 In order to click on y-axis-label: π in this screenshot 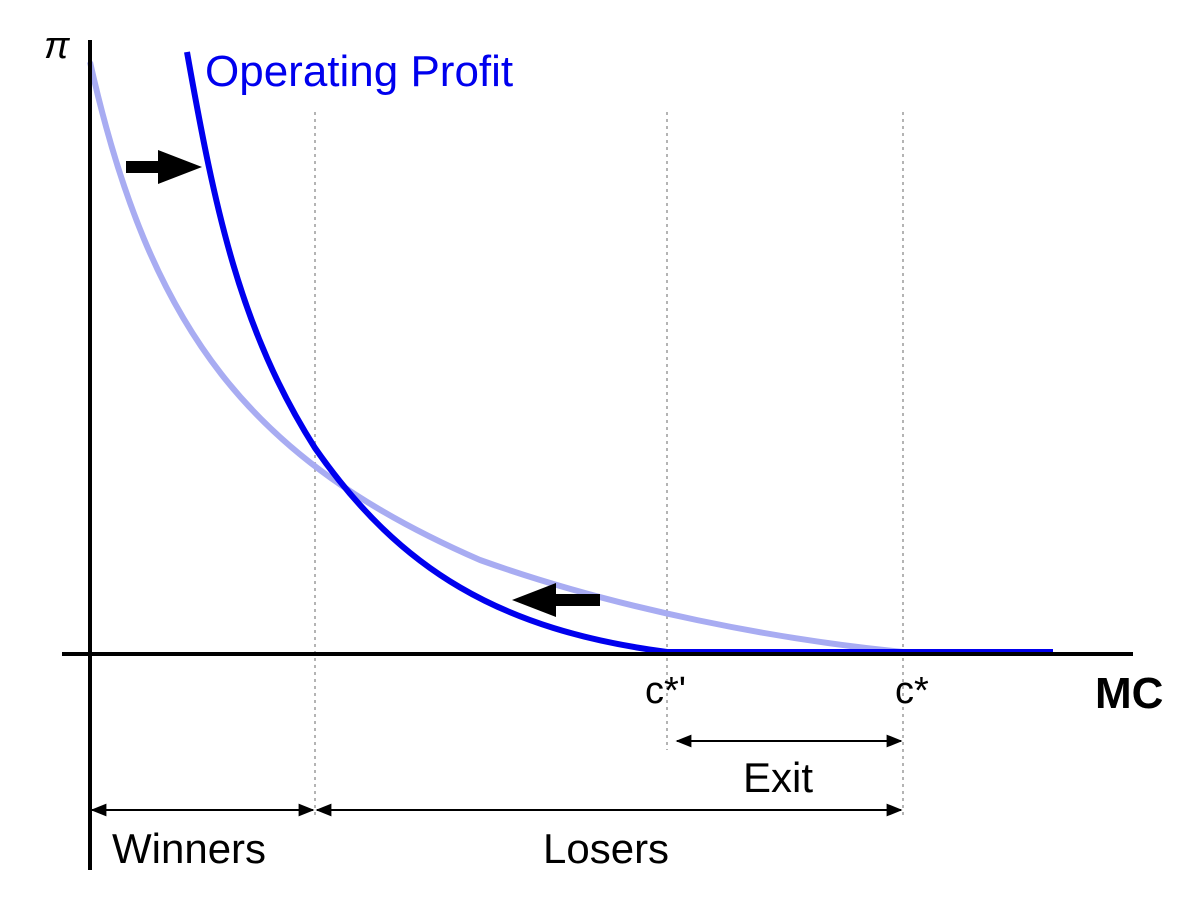, I will do `click(57, 46)`.